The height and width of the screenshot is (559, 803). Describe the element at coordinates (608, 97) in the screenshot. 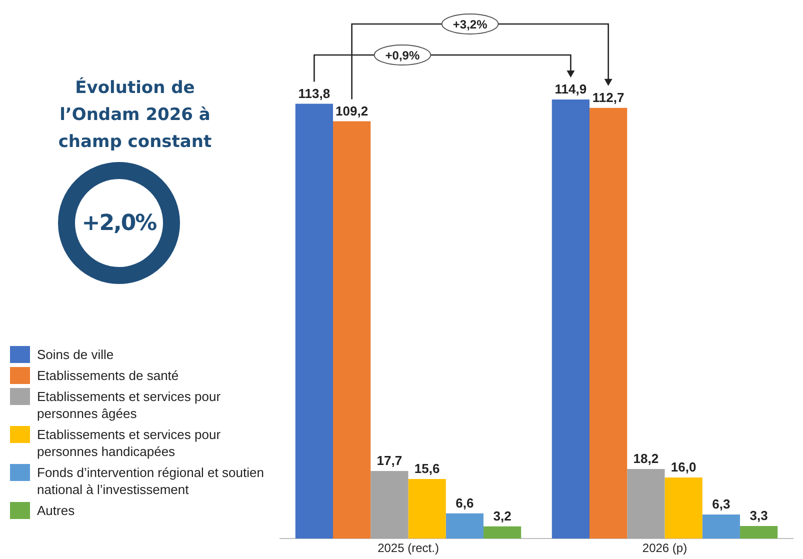

I see `data-label: 112,7` at that location.